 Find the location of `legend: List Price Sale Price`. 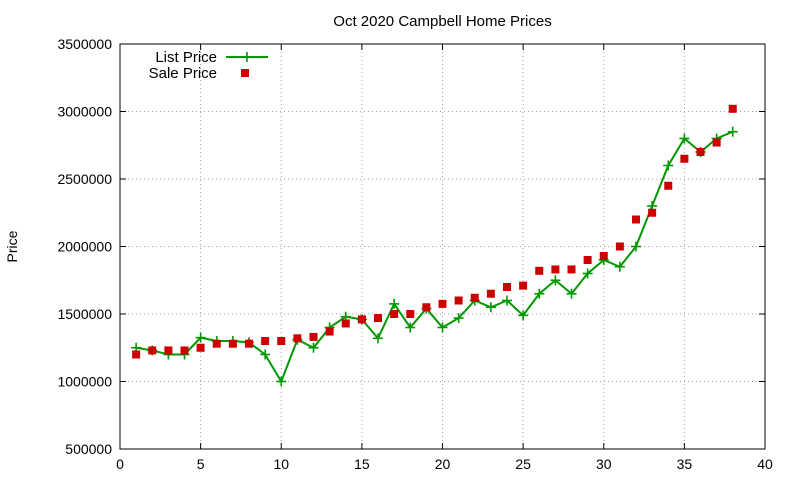

legend: List Price Sale Price is located at coordinates (208, 65).